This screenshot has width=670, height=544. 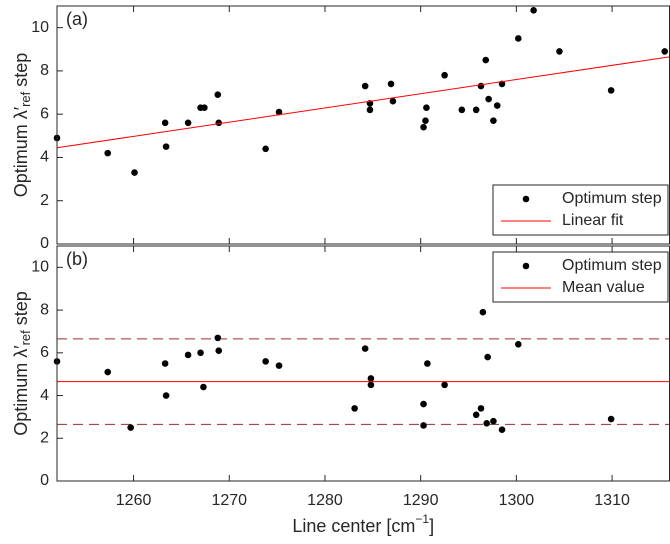 I want to click on x-axis-label-part: ], so click(x=431, y=526).